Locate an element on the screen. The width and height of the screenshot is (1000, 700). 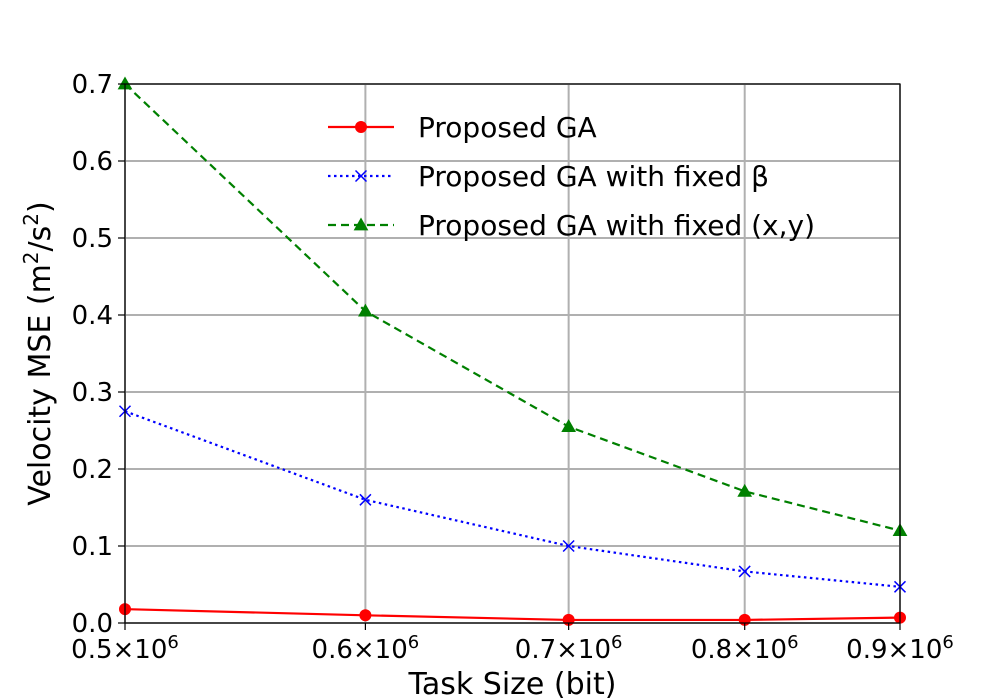
y-axis: 0.0 0.1 0.2 0.3 0.4 0.5 0.6 0.7 is located at coordinates (98, 354).